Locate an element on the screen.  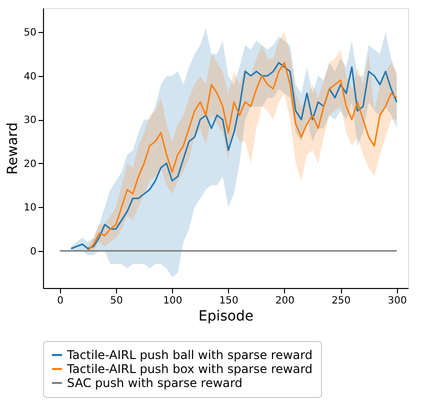
x-tick-label: 250 is located at coordinates (341, 301).